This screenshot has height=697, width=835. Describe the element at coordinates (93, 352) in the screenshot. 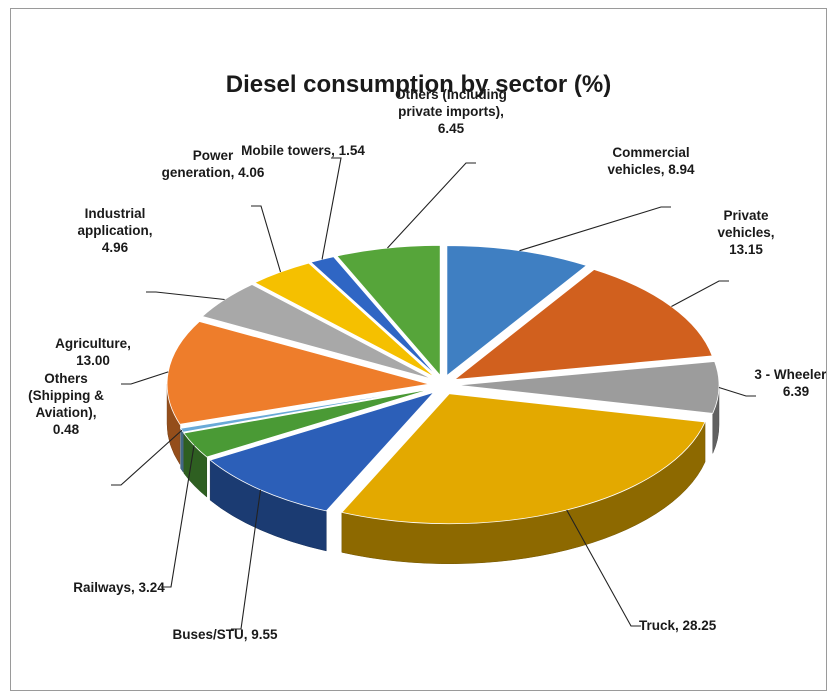

I see `data-label-agriculture: Agriculture, 13.00` at that location.